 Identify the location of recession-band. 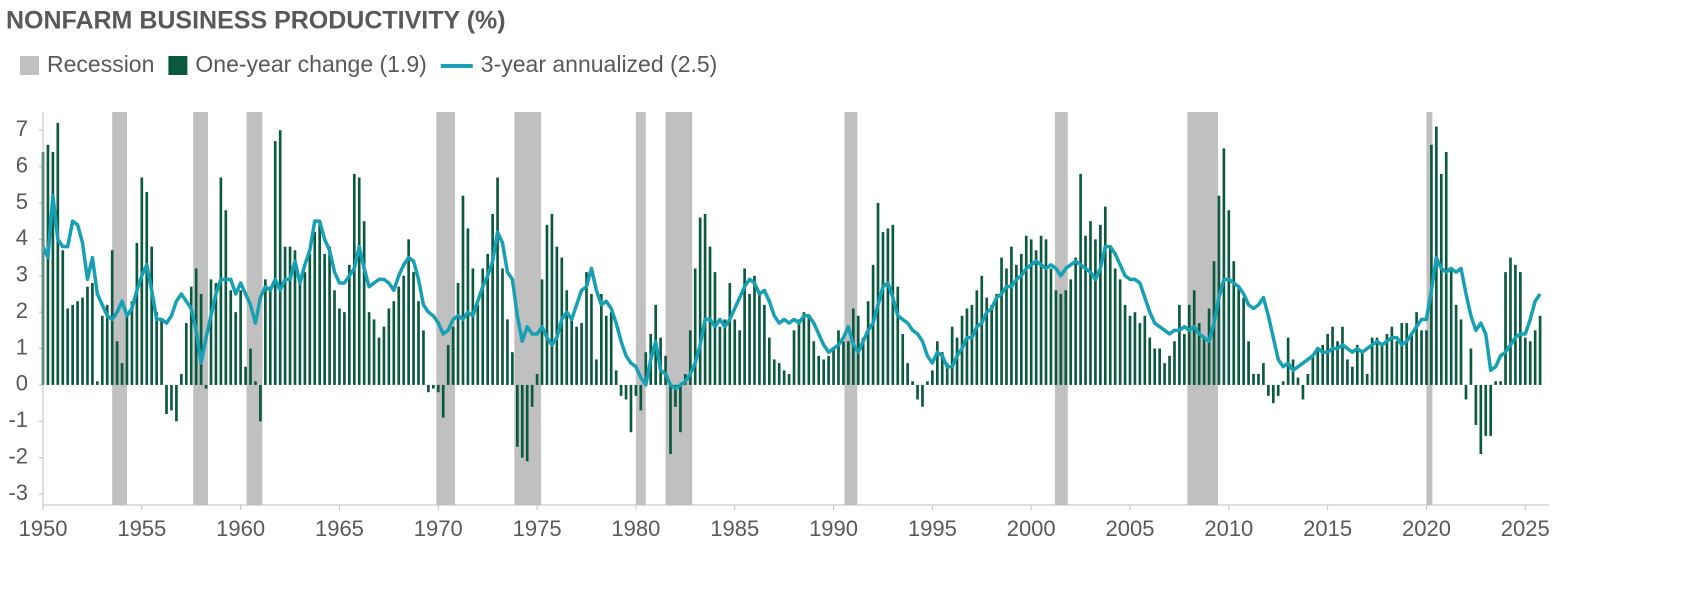
(254, 308).